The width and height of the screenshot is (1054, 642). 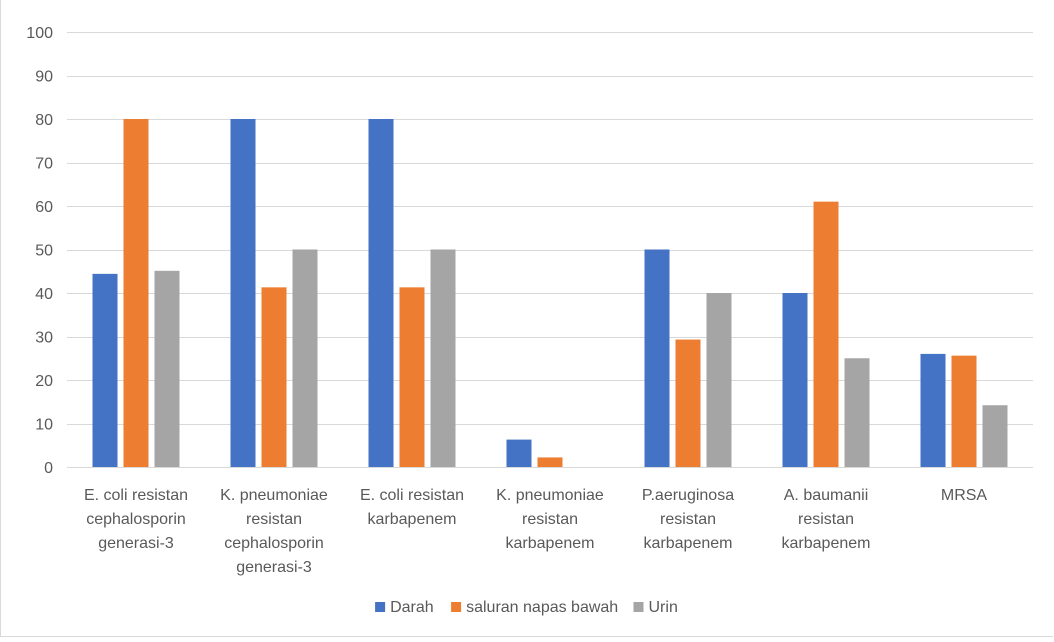 What do you see at coordinates (44, 164) in the screenshot?
I see `y-tick-label: 70` at bounding box center [44, 164].